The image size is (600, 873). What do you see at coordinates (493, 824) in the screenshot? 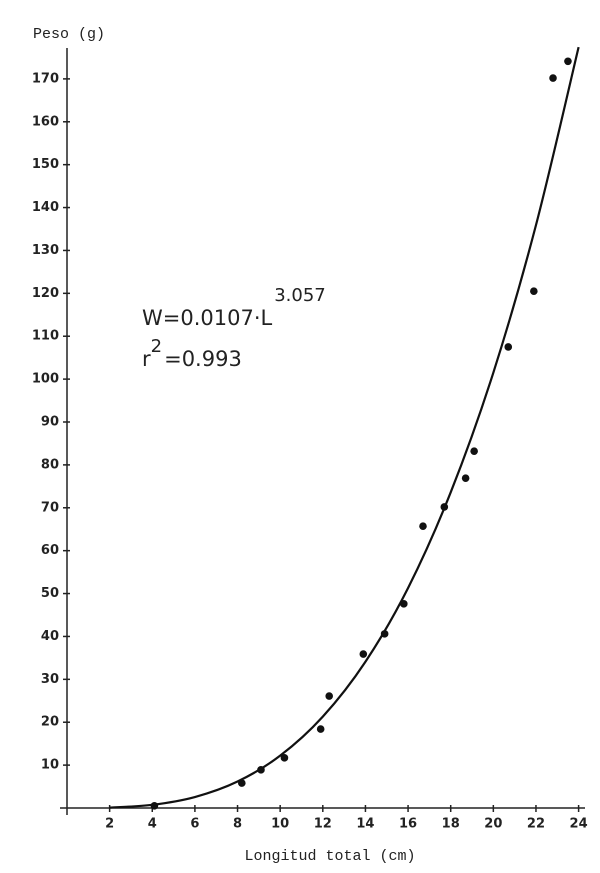
I see `x-tick-label: 20` at bounding box center [493, 824].